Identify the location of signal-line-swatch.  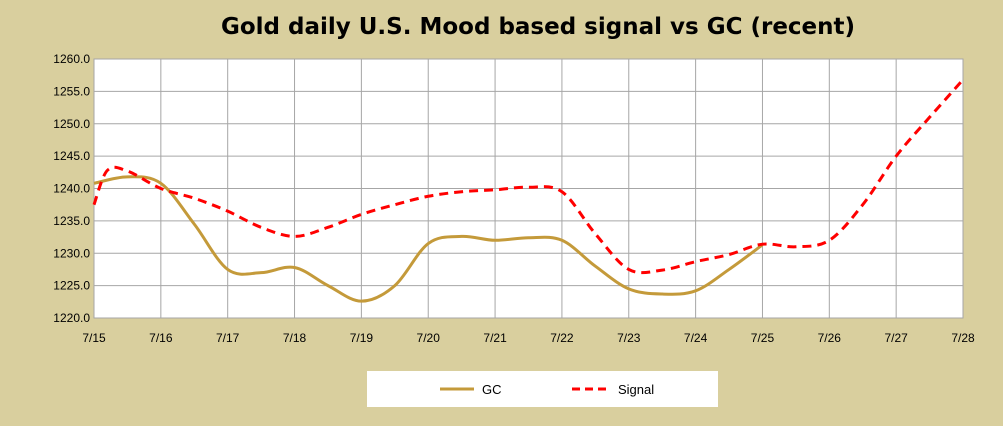
(591, 389).